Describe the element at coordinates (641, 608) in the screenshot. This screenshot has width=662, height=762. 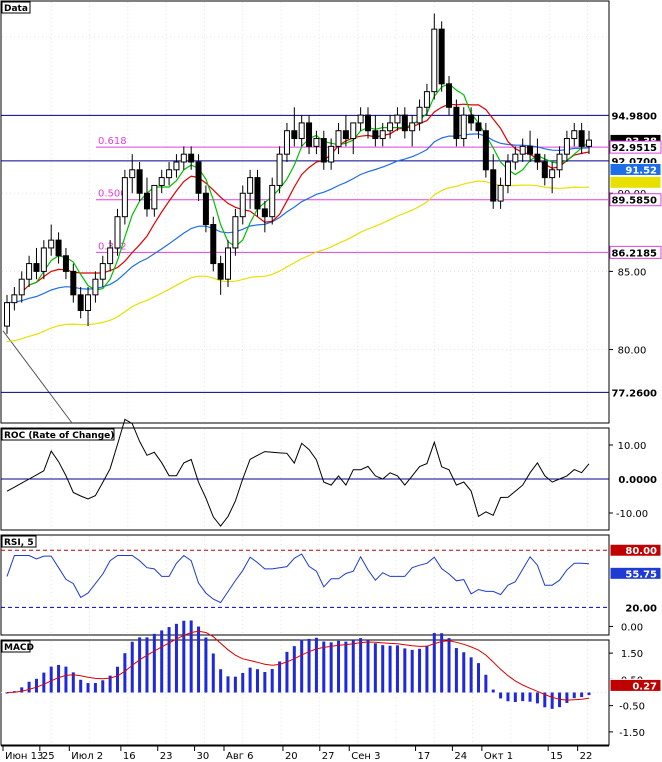
I see `price-tag-label: 20.00` at that location.